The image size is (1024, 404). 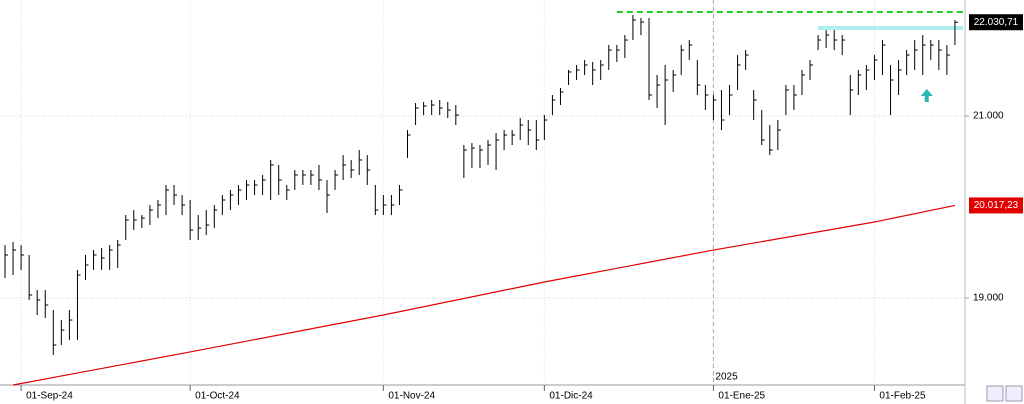 What do you see at coordinates (988, 116) in the screenshot?
I see `y-tick-label: 21.000` at bounding box center [988, 116].